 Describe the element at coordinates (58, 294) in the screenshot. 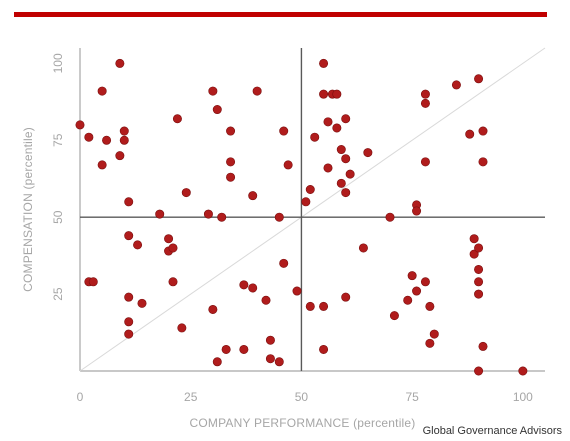

I see `y-tick-label: 25` at that location.